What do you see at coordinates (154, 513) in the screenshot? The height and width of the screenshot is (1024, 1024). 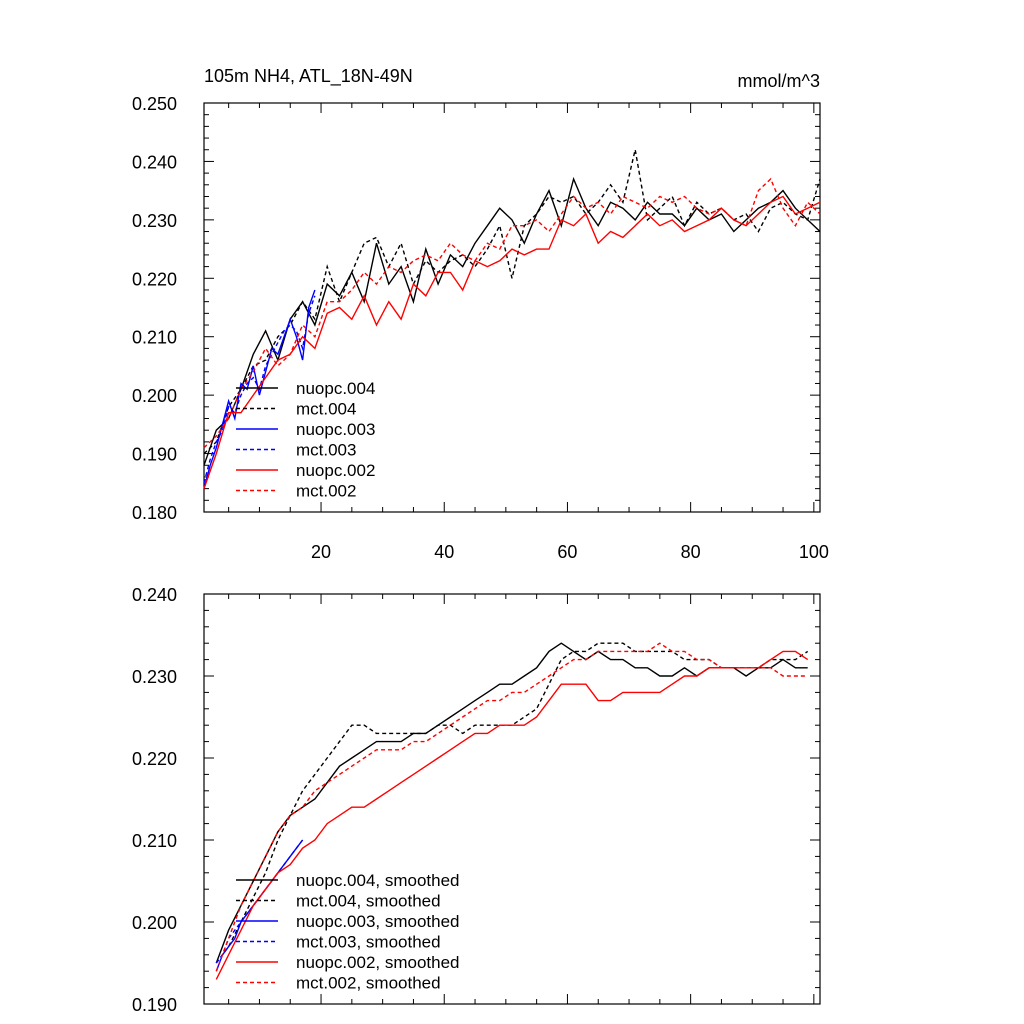 I see `y-tick-label: 0.180` at bounding box center [154, 513].